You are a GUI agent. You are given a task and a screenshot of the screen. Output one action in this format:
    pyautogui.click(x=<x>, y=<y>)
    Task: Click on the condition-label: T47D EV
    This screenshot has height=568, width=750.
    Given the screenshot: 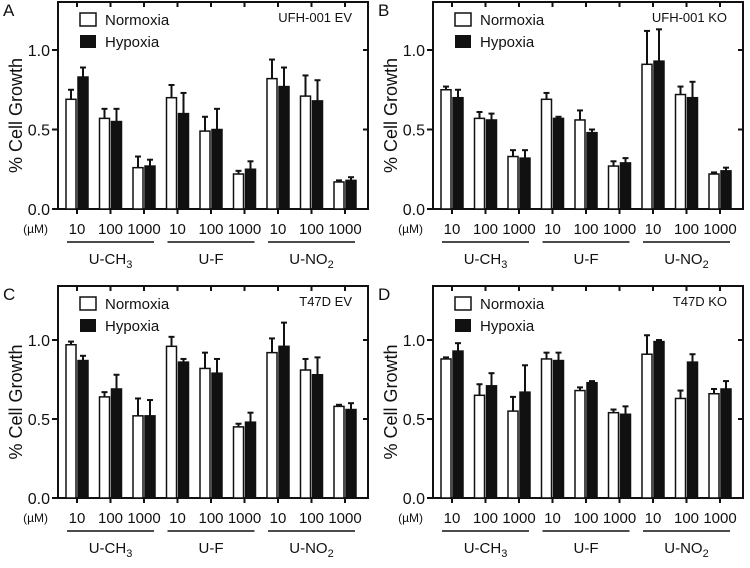 What is the action you would take?
    pyautogui.click(x=325, y=301)
    